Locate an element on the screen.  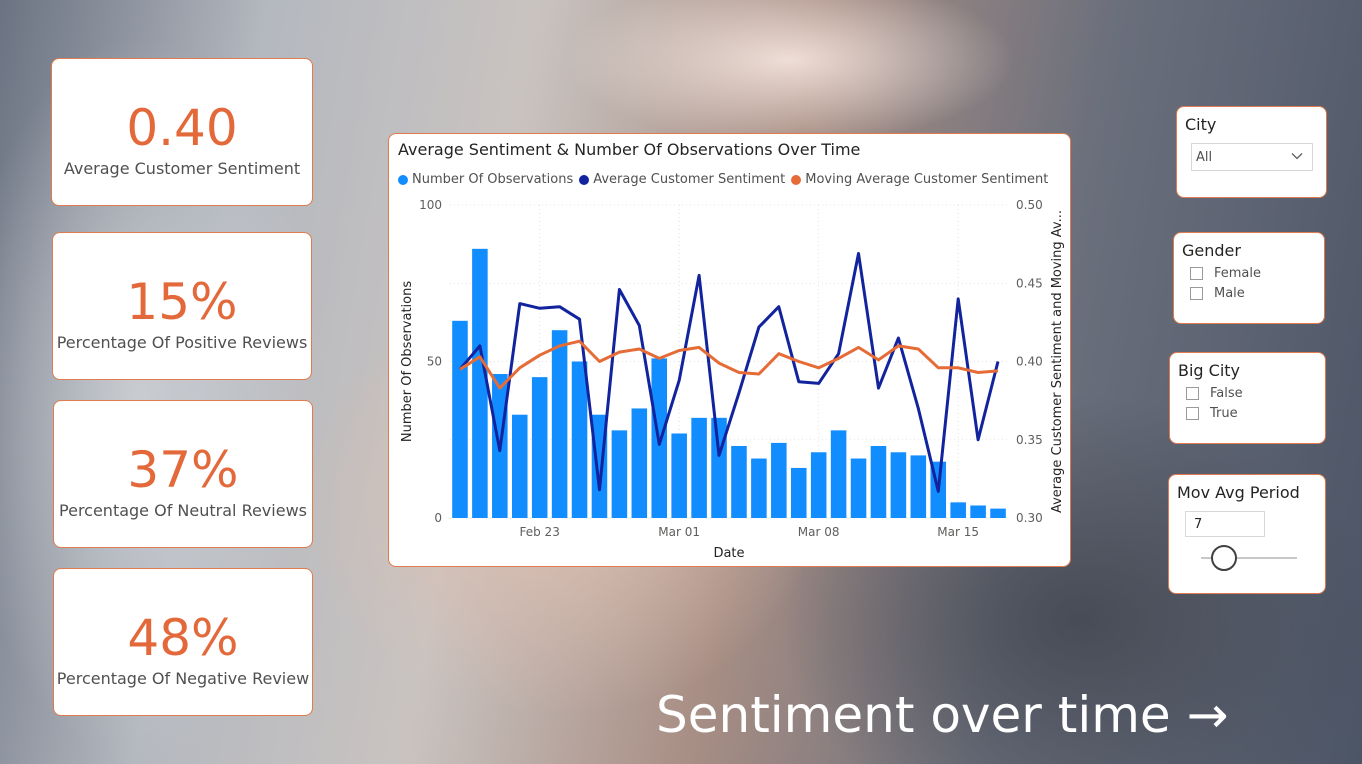
line-moving-average-sentiment is located at coordinates (729, 364).